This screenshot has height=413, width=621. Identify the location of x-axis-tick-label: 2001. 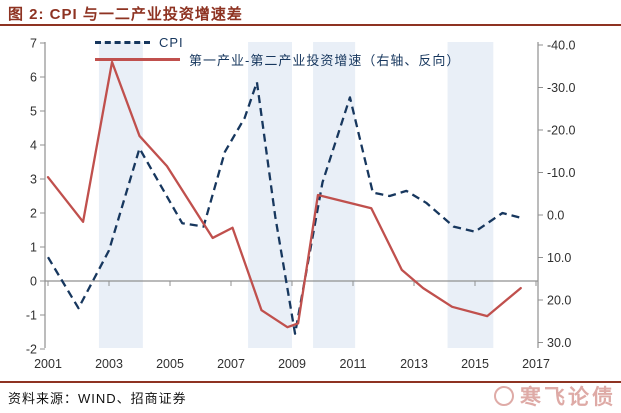
(48, 364).